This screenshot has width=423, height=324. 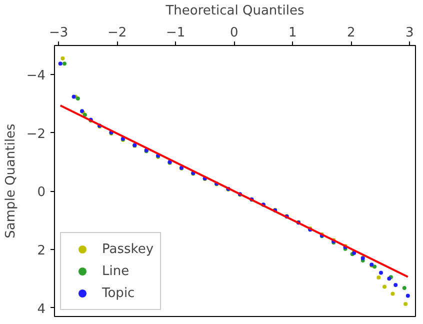 I want to click on y-tick-label: 4, so click(x=41, y=309).